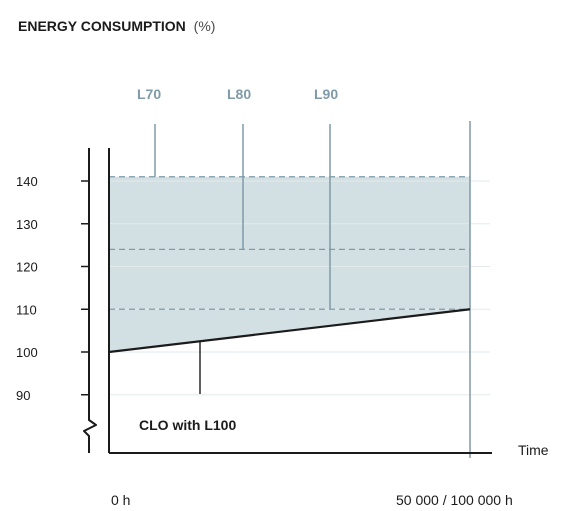  I want to click on y-tick-label-100: 100, so click(27, 352).